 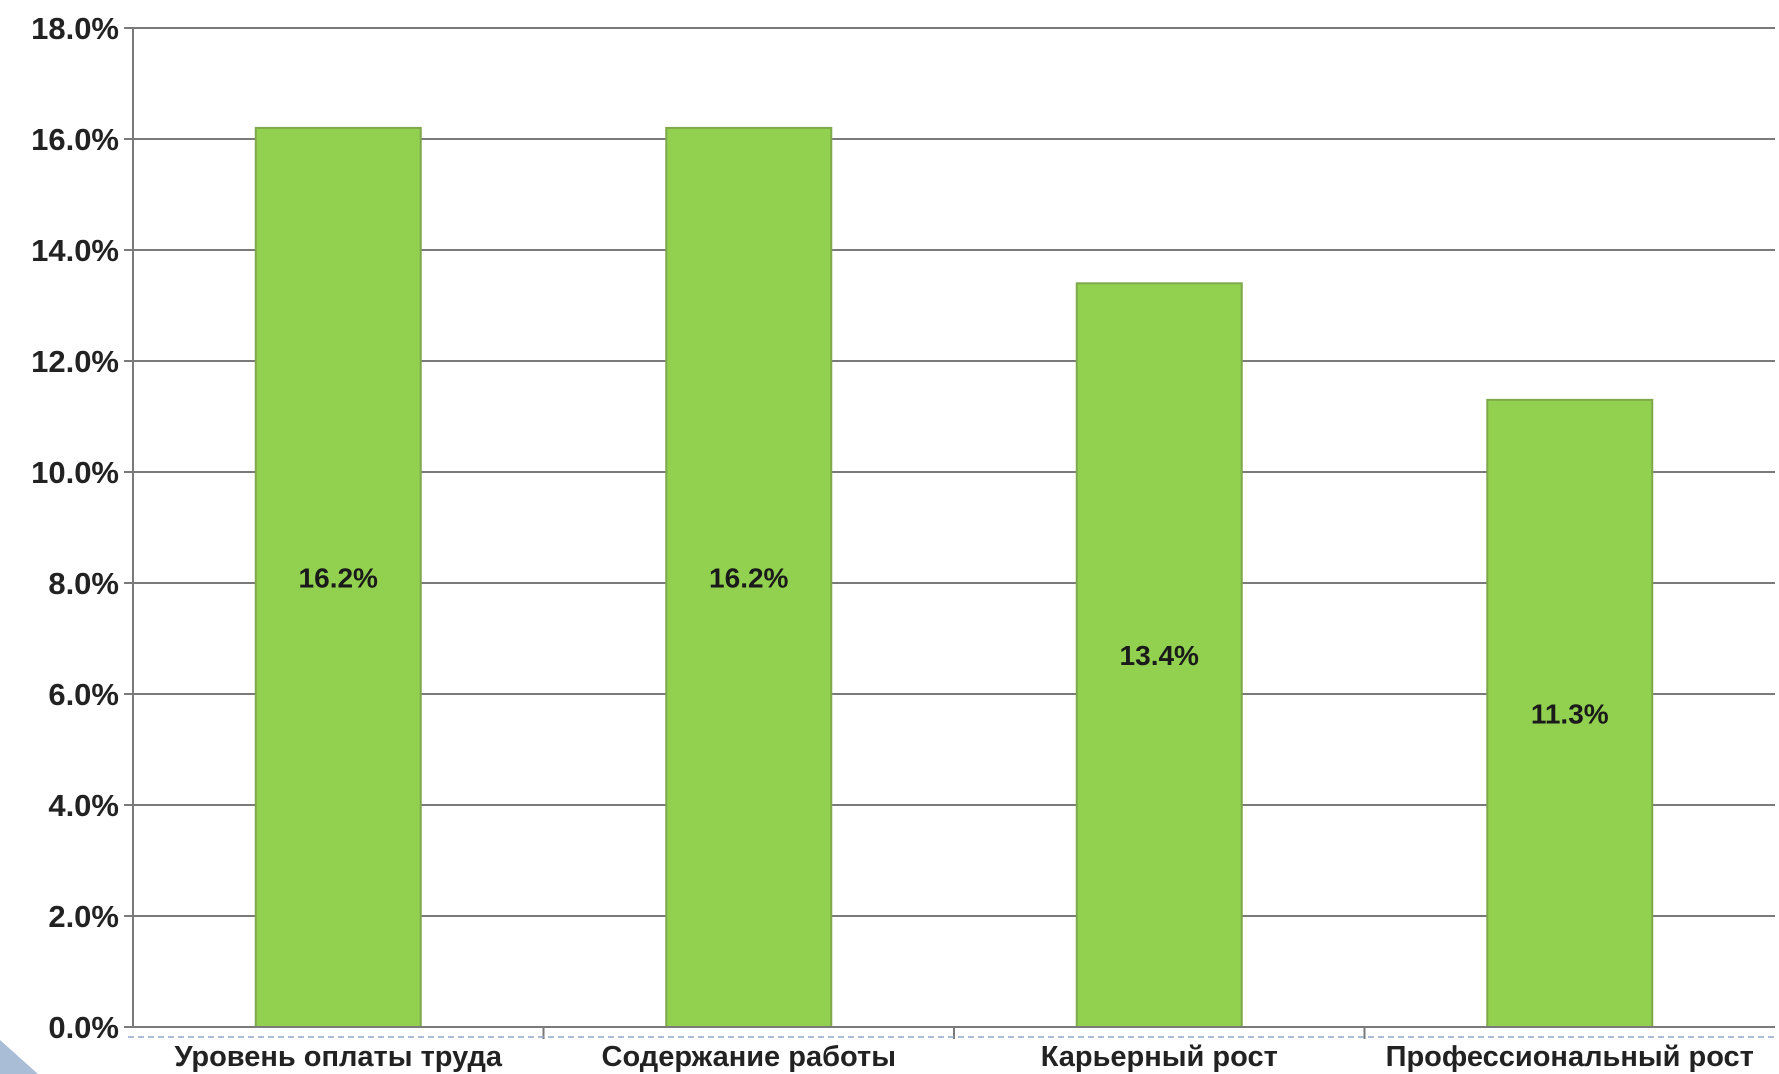 What do you see at coordinates (75, 28) in the screenshot?
I see `y-tick-label: 18.0%` at bounding box center [75, 28].